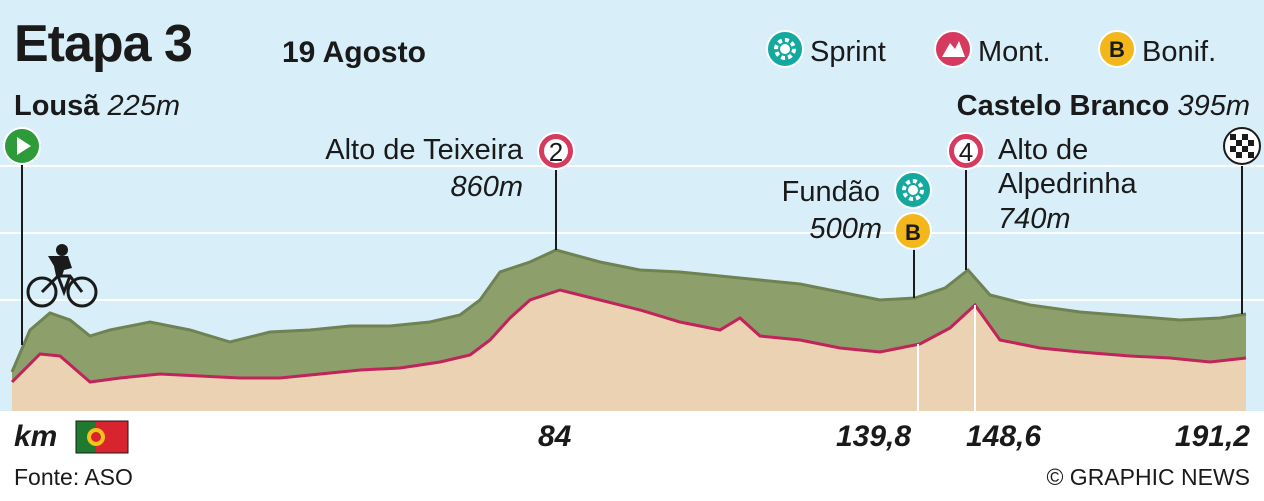  Describe the element at coordinates (36, 436) in the screenshot. I see `axis-unit: km` at that location.